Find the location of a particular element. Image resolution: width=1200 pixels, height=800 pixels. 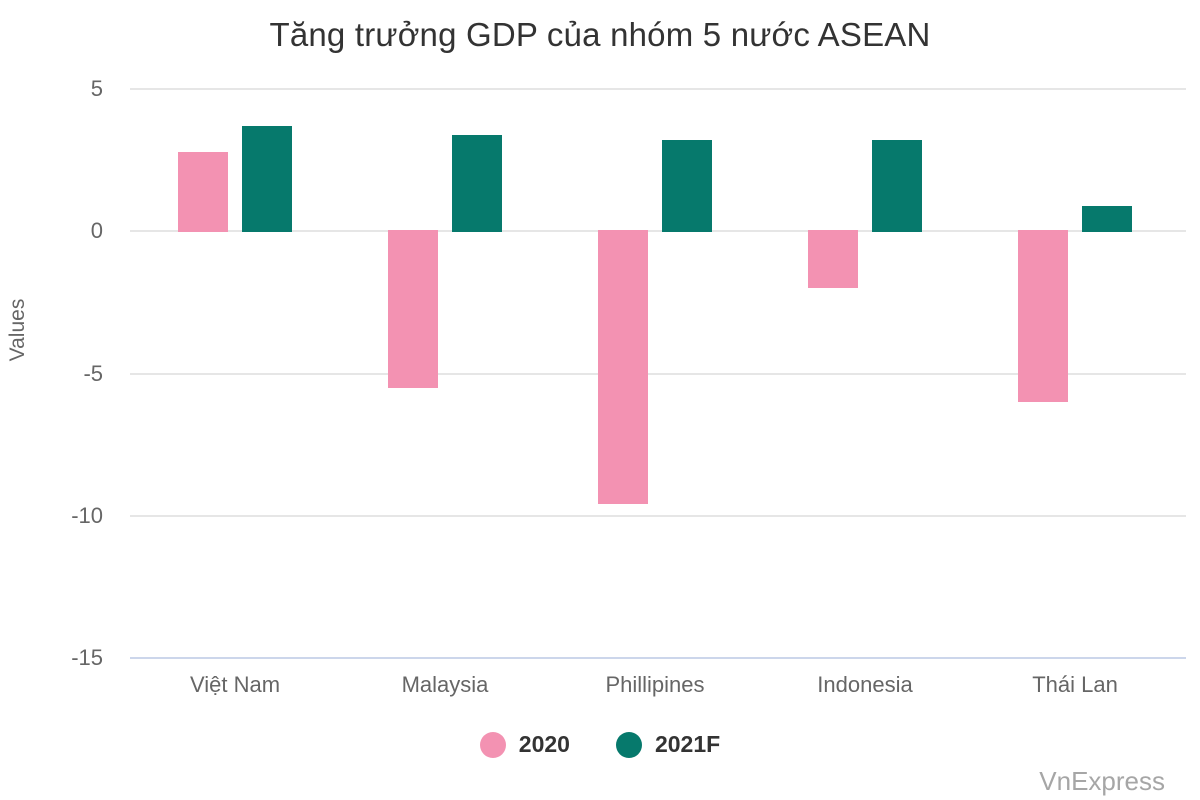

bar-2021f-thai-lan is located at coordinates (1107, 219).